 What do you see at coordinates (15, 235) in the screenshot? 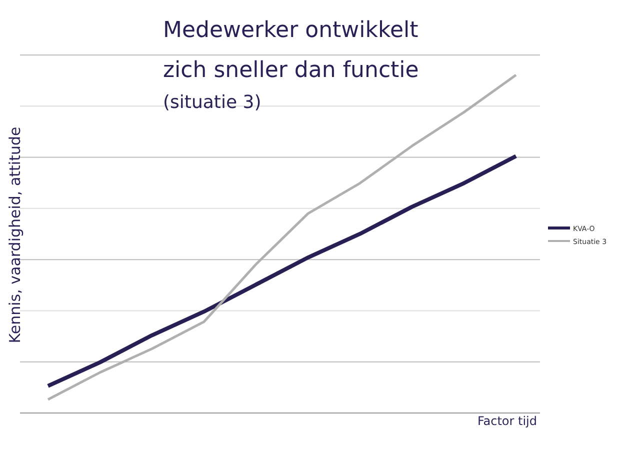
I see `y-axis-title: Kennis, vaardigheid, attitude` at bounding box center [15, 235].